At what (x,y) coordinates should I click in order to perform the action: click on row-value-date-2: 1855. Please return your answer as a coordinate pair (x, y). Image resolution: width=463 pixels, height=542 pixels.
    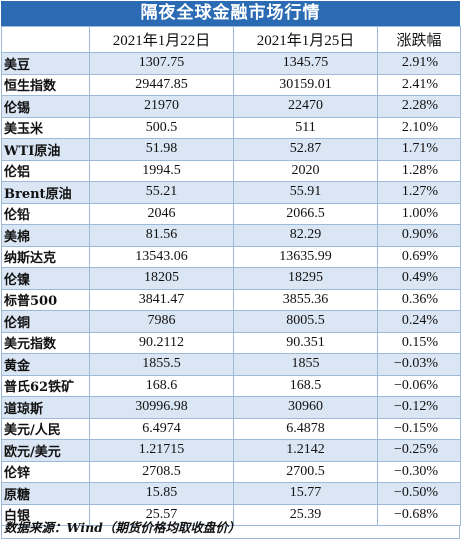
    Looking at the image, I should click on (305, 364).